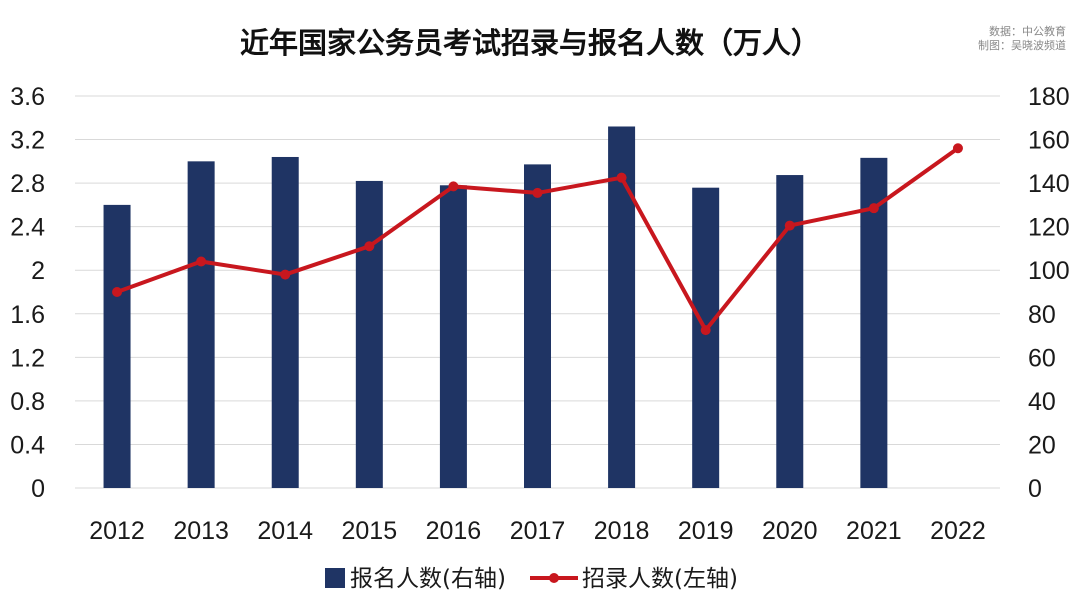 This screenshot has height=608, width=1080. Describe the element at coordinates (27, 402) in the screenshot. I see `left-axis-tick-label: 0.8` at that location.